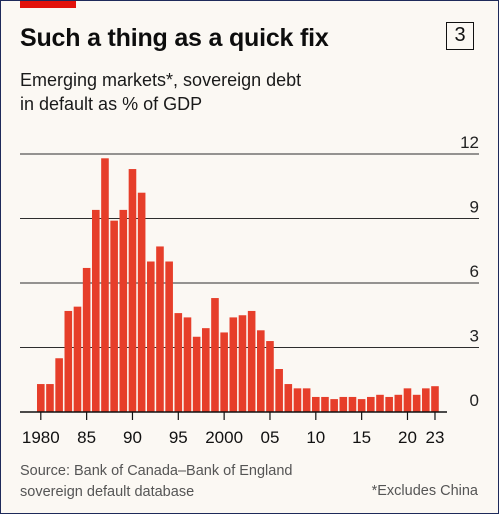  What do you see at coordinates (86, 339) in the screenshot?
I see `bar-1985` at bounding box center [86, 339].